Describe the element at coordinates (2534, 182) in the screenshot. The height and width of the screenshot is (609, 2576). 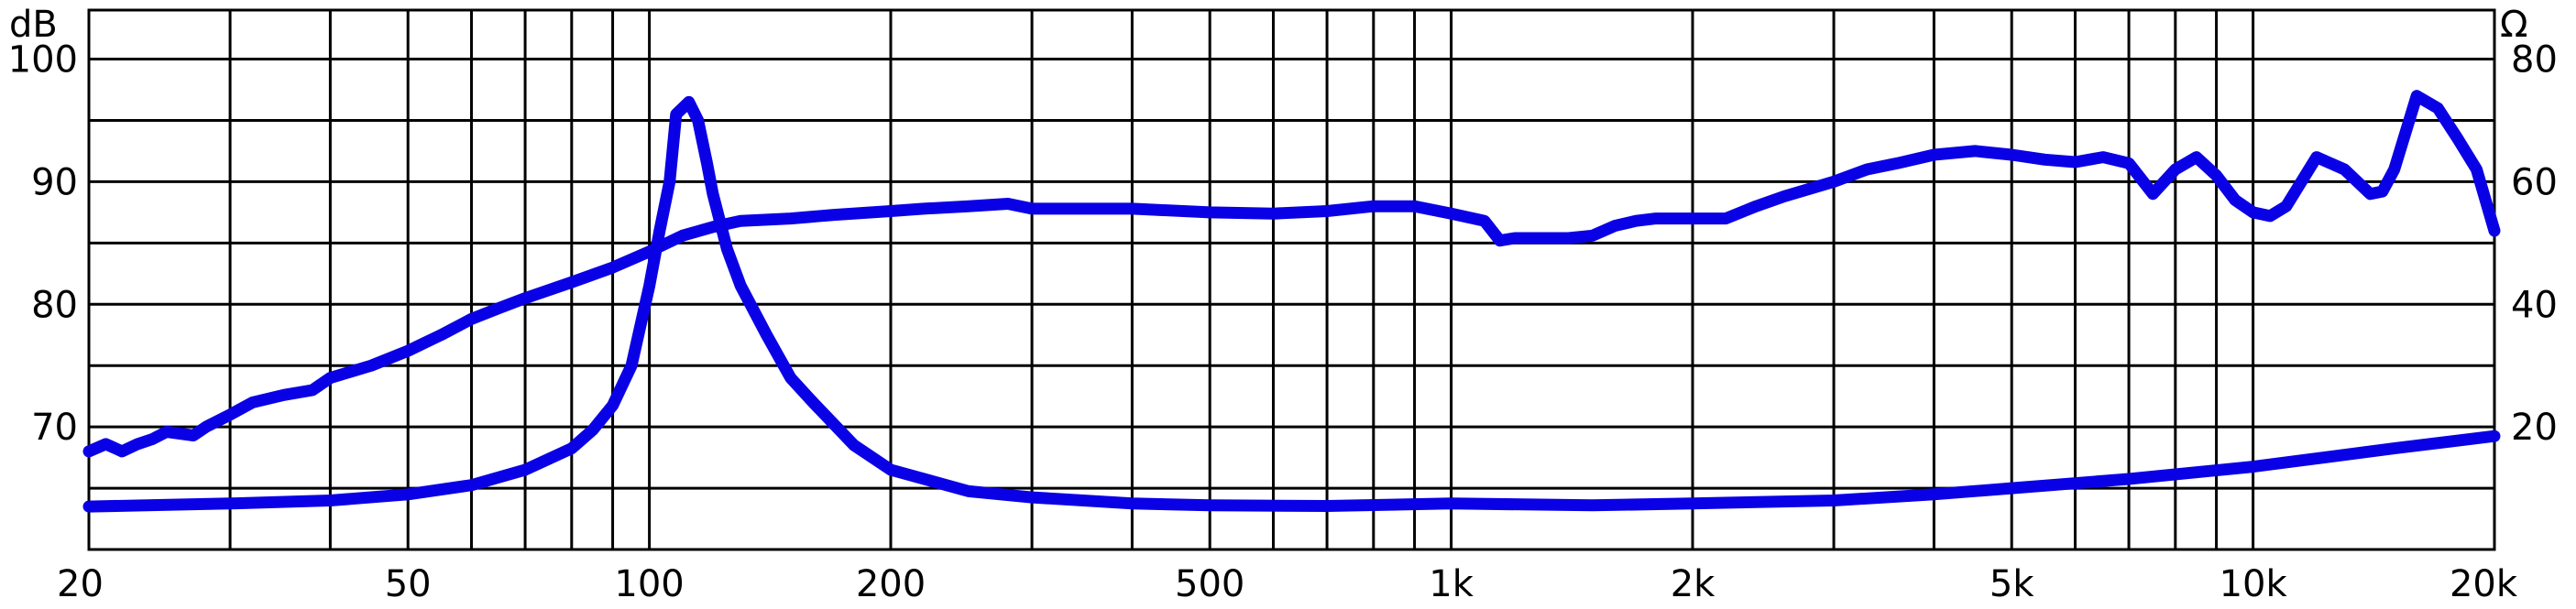
I see `y2-tick-label: 60` at that location.